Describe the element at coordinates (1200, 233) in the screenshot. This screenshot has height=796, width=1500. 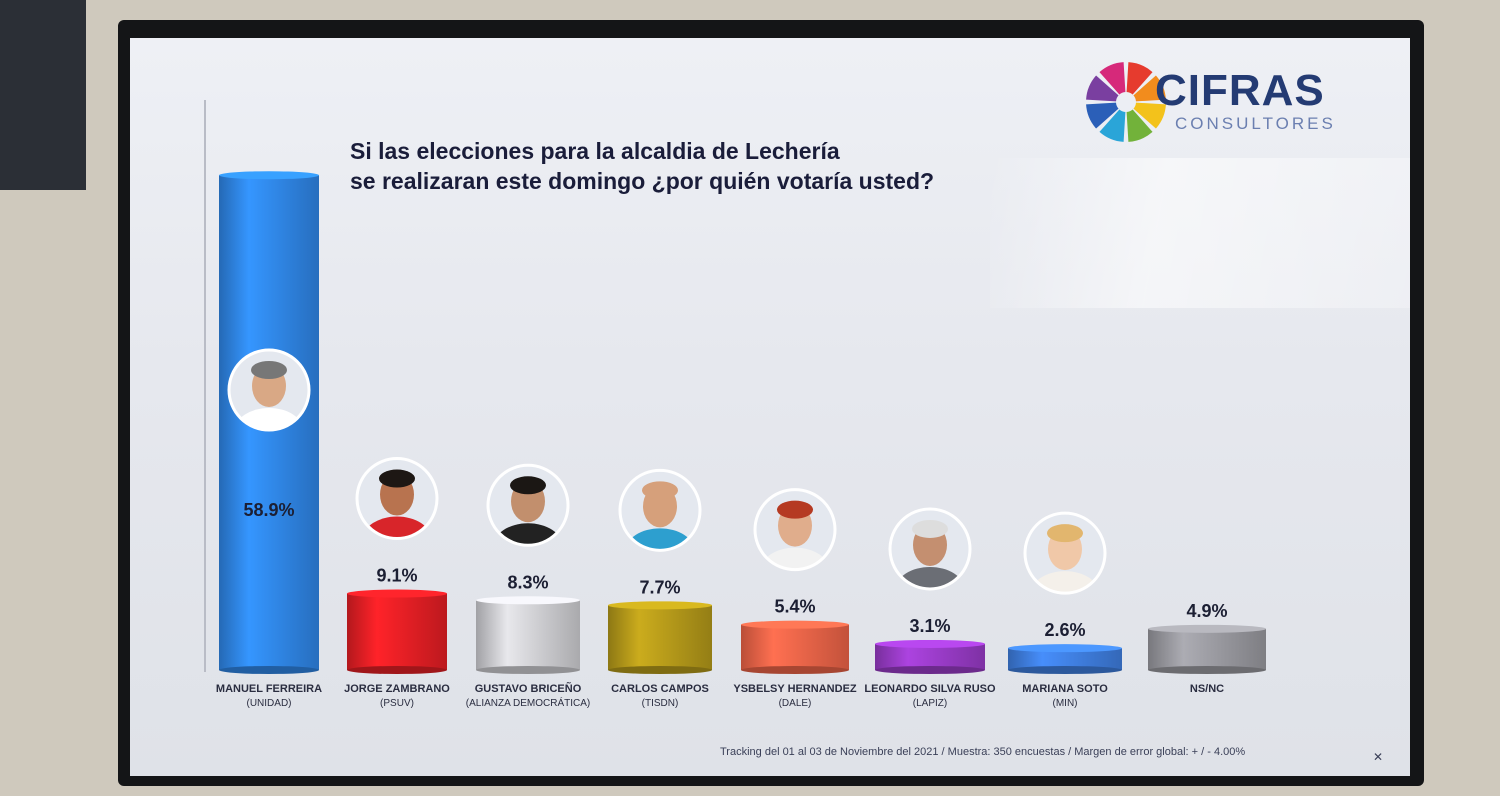
I see `screen-glare` at that location.